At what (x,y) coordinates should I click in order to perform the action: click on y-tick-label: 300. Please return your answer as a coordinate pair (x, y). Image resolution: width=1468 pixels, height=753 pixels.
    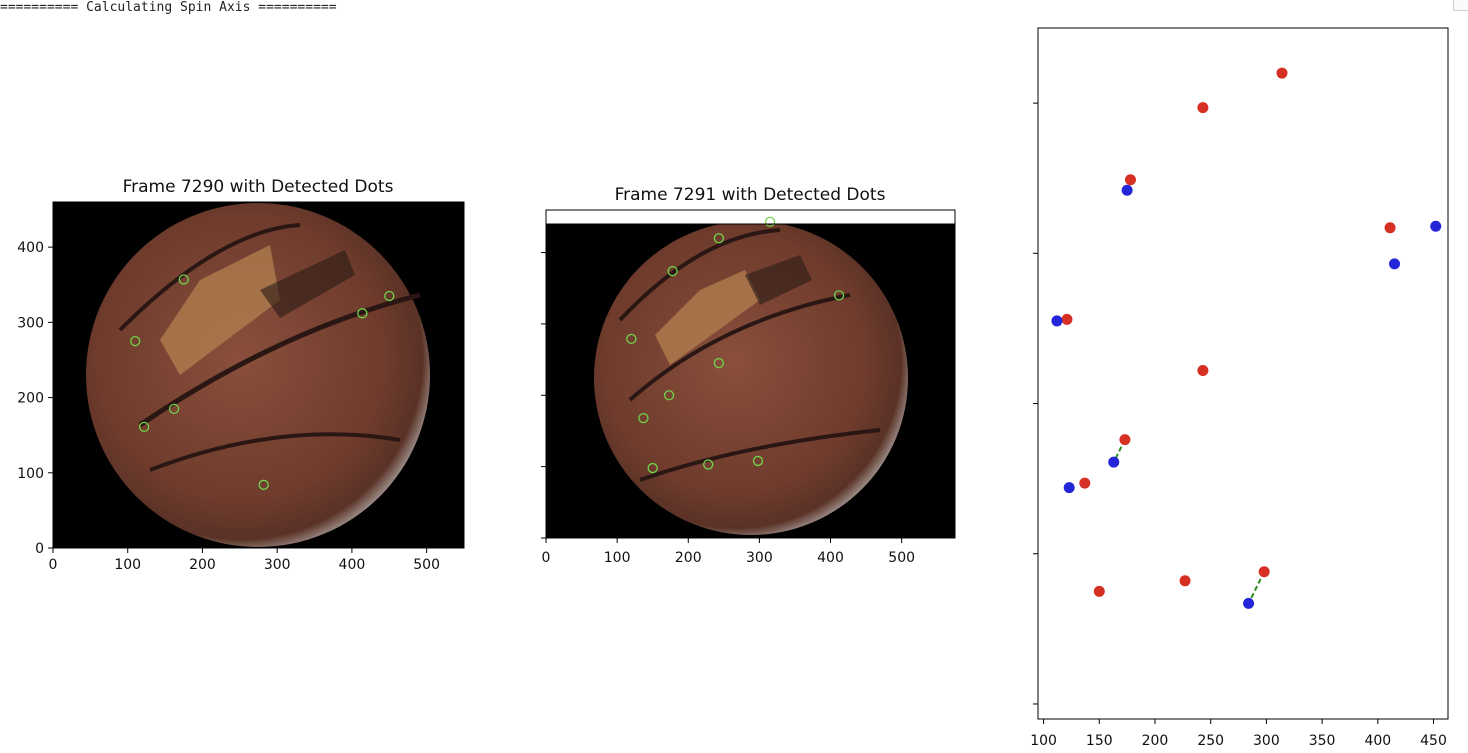
    Looking at the image, I should click on (30, 323).